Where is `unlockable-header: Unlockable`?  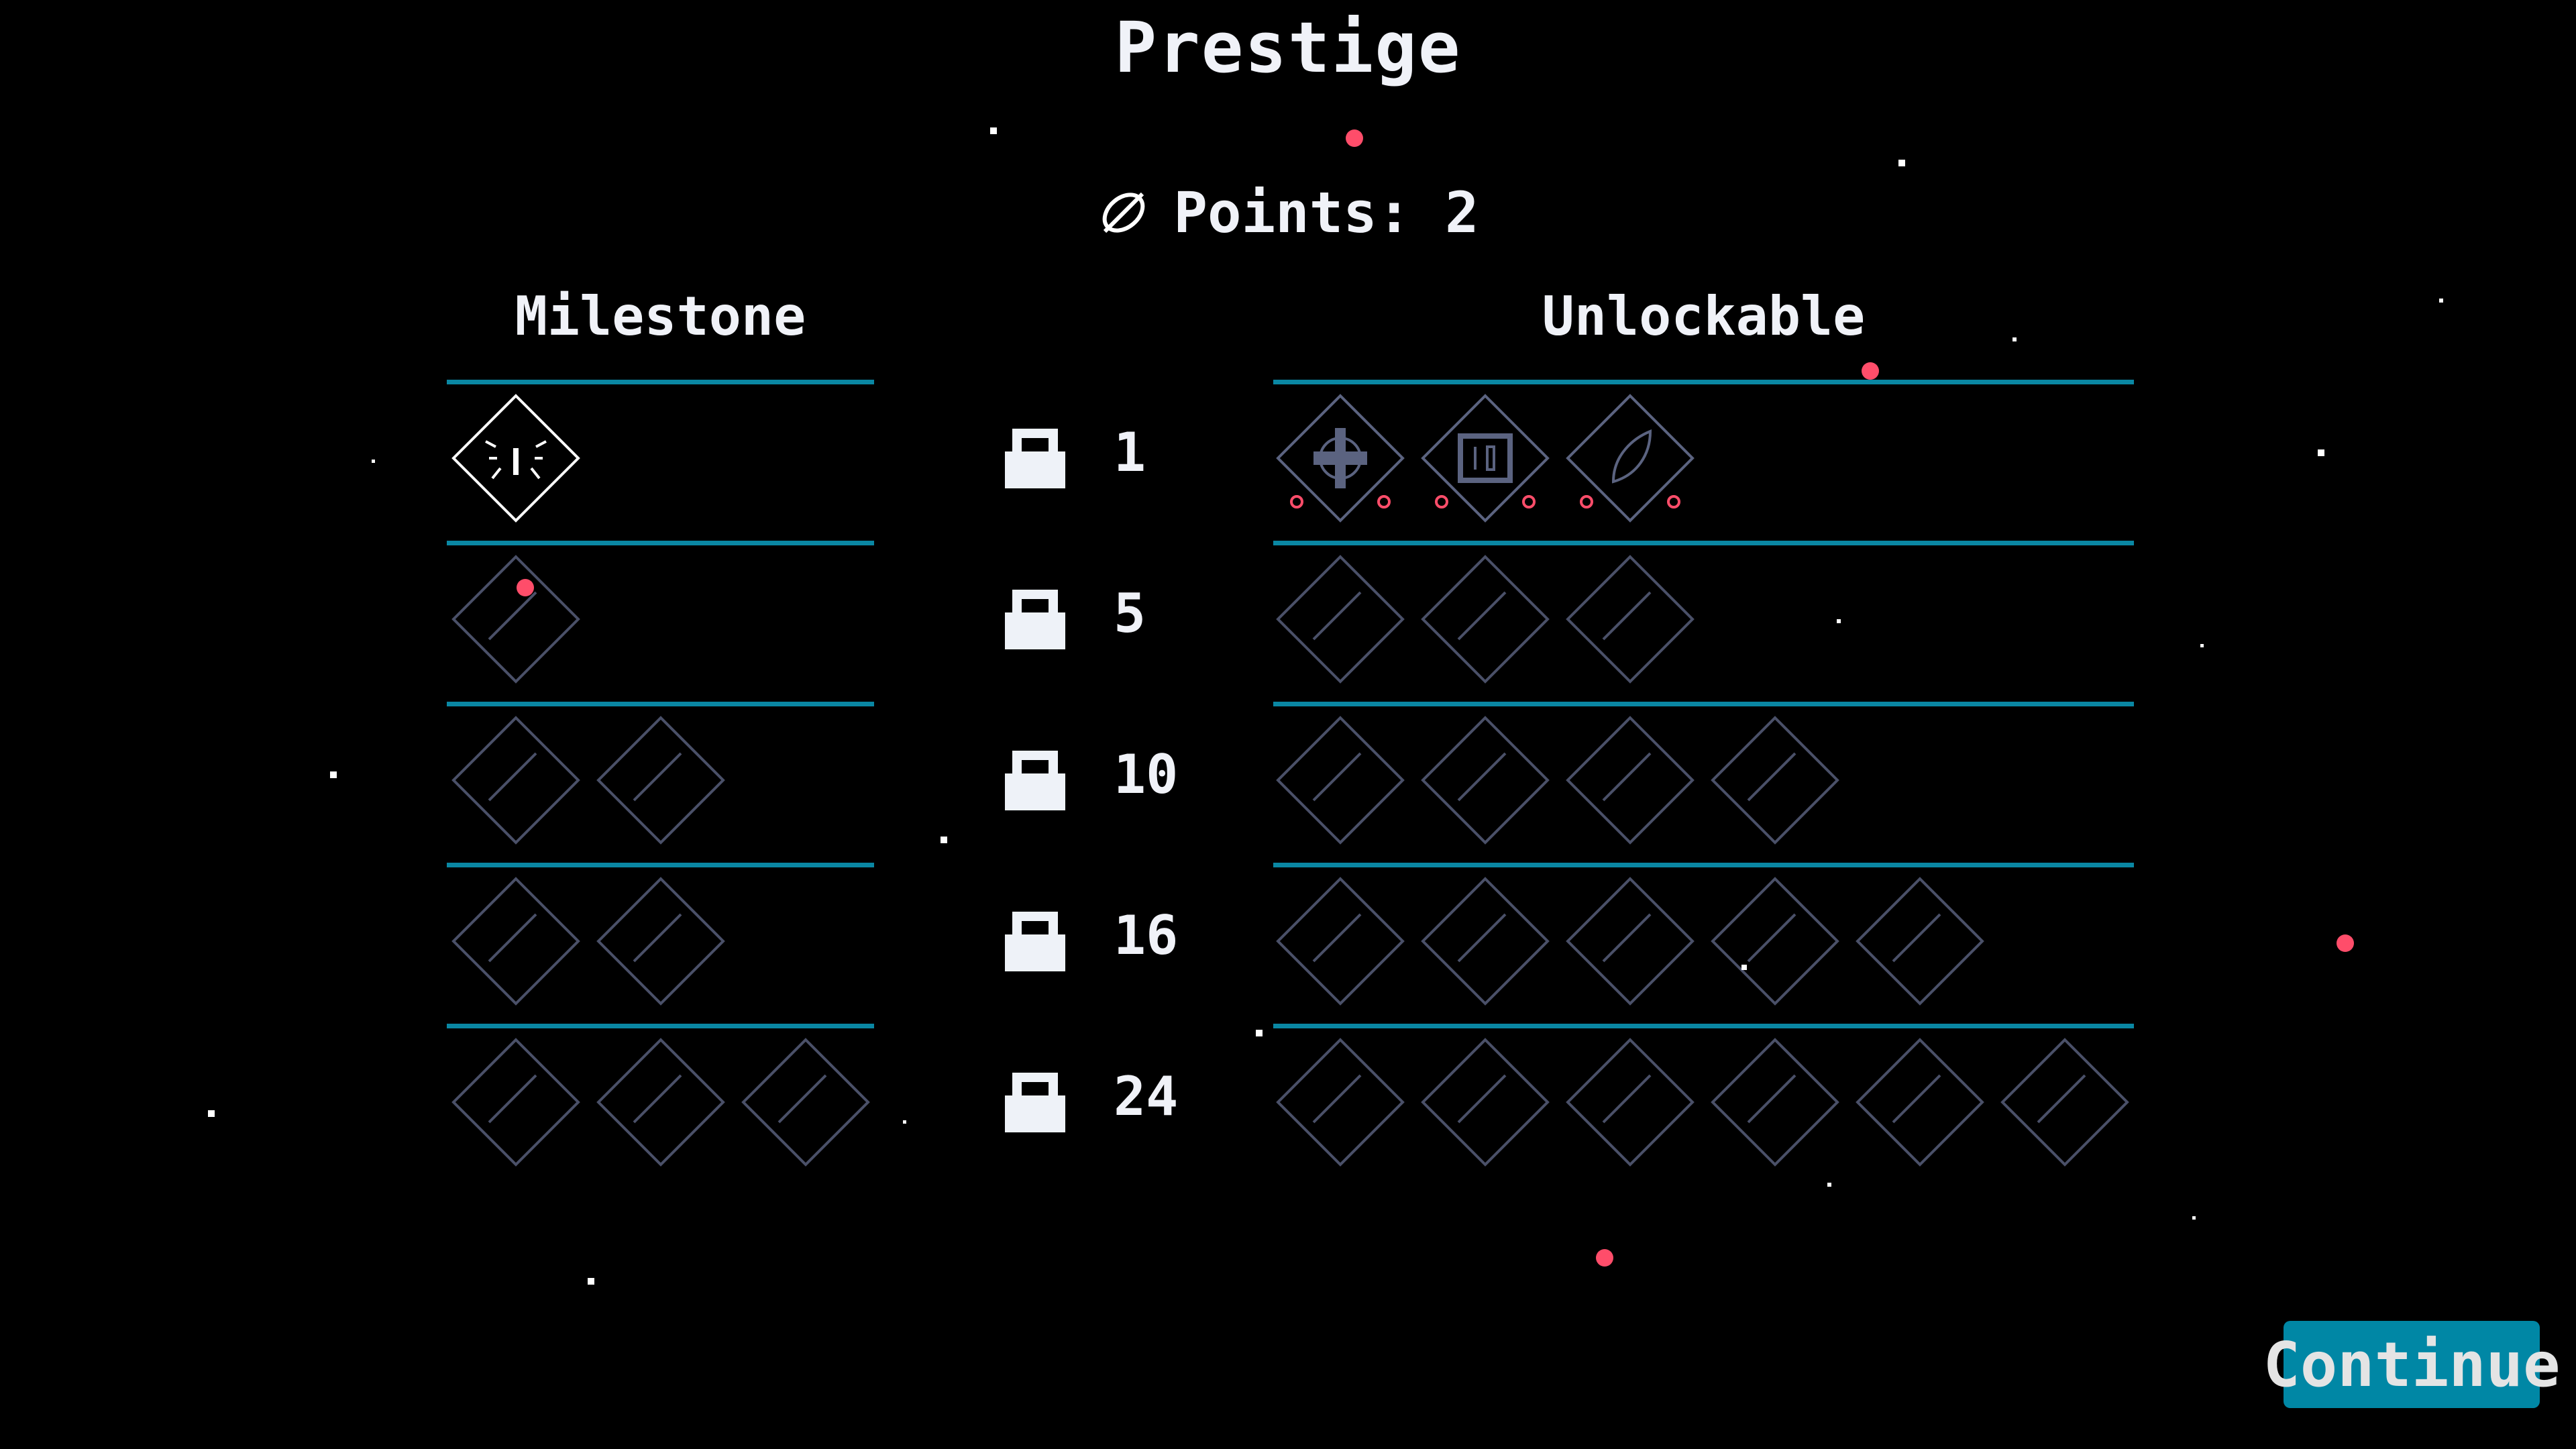 unlockable-header: Unlockable is located at coordinates (1704, 316).